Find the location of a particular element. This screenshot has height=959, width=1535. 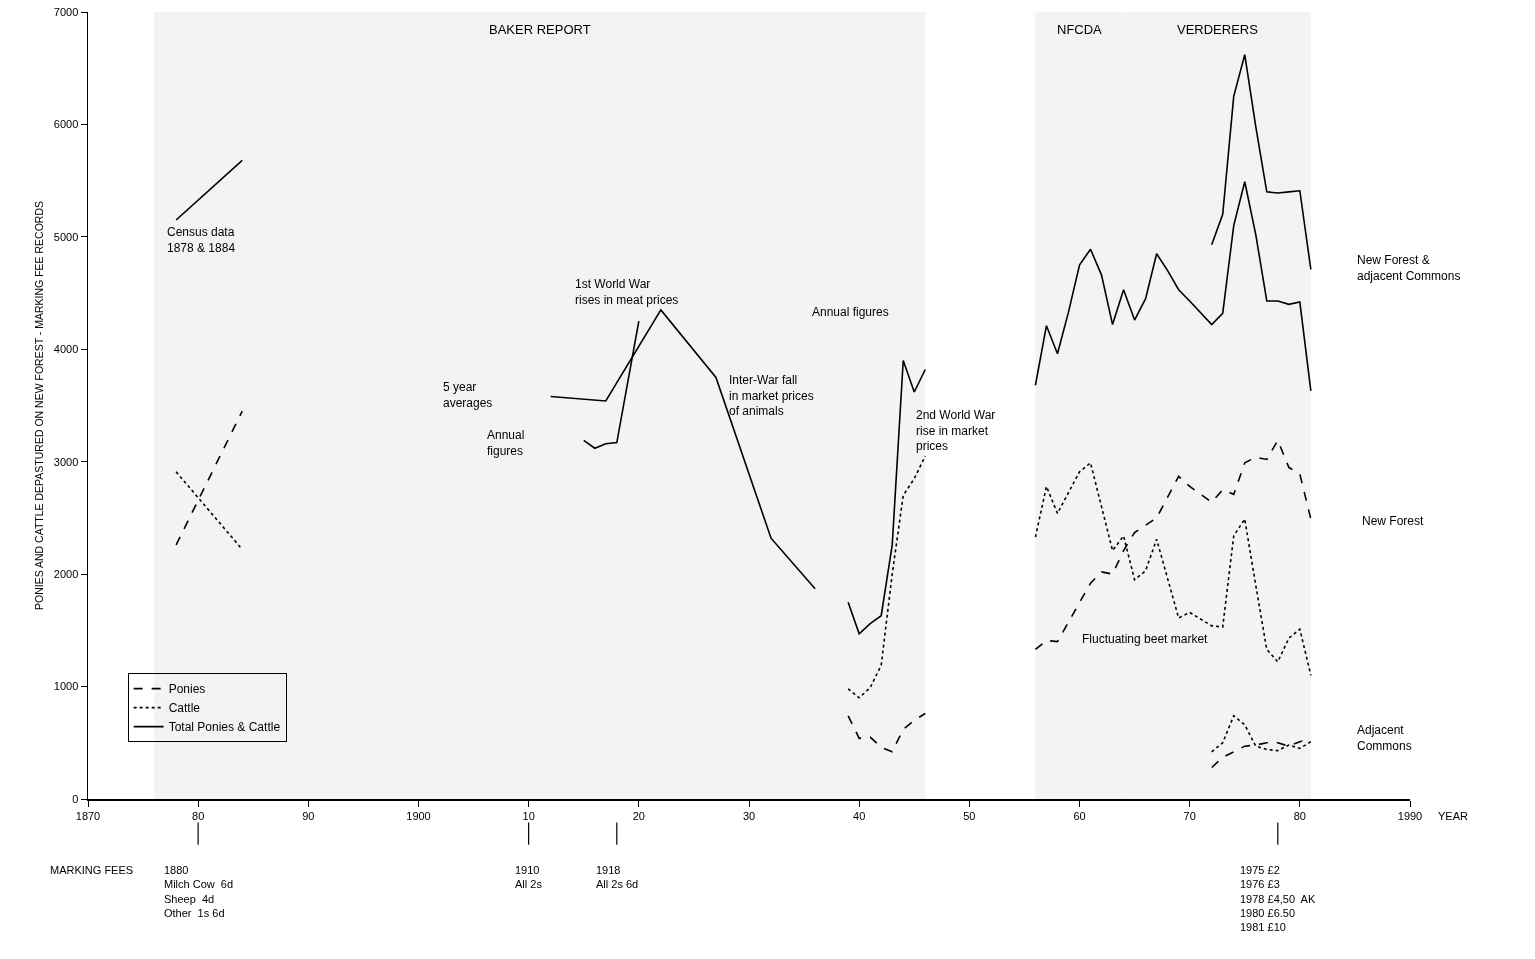

text: 1880 Milch Cow 6d Sheep 4d Other 1s 6d is located at coordinates (199, 891).